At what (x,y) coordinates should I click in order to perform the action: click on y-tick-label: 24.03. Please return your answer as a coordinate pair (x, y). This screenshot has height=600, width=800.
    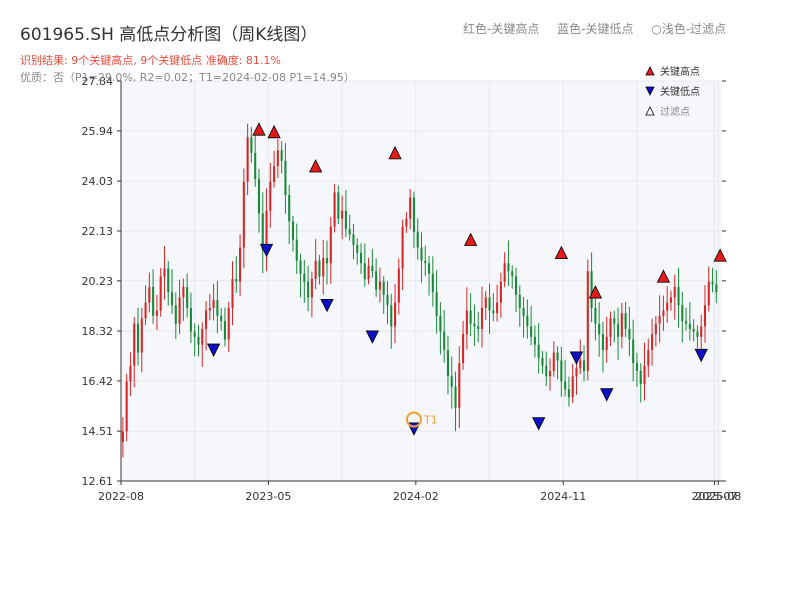
    Looking at the image, I should click on (98, 181).